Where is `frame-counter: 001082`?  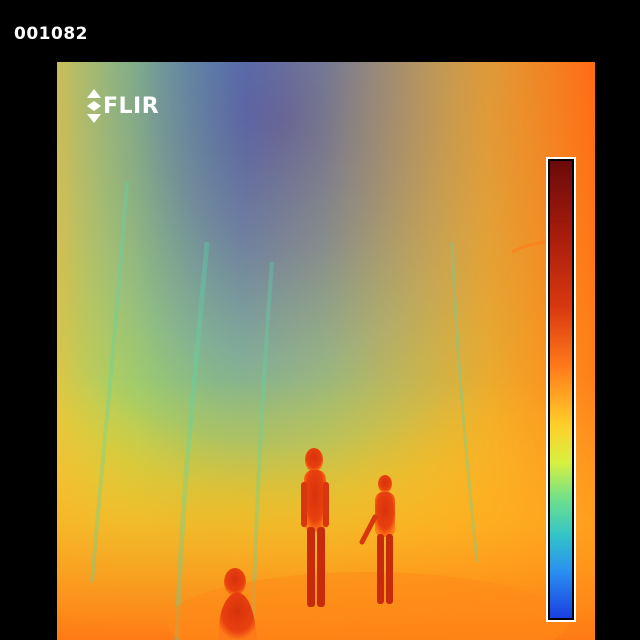 frame-counter: 001082 is located at coordinates (51, 34).